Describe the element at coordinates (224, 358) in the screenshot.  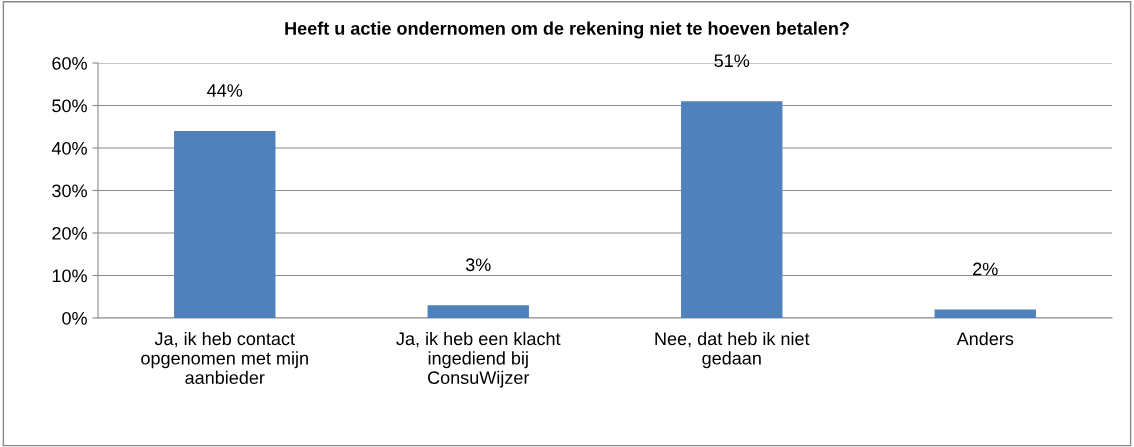
I see `x-tick-label: Ja, ik heb contact opgenomen met mijn aanbieder` at that location.